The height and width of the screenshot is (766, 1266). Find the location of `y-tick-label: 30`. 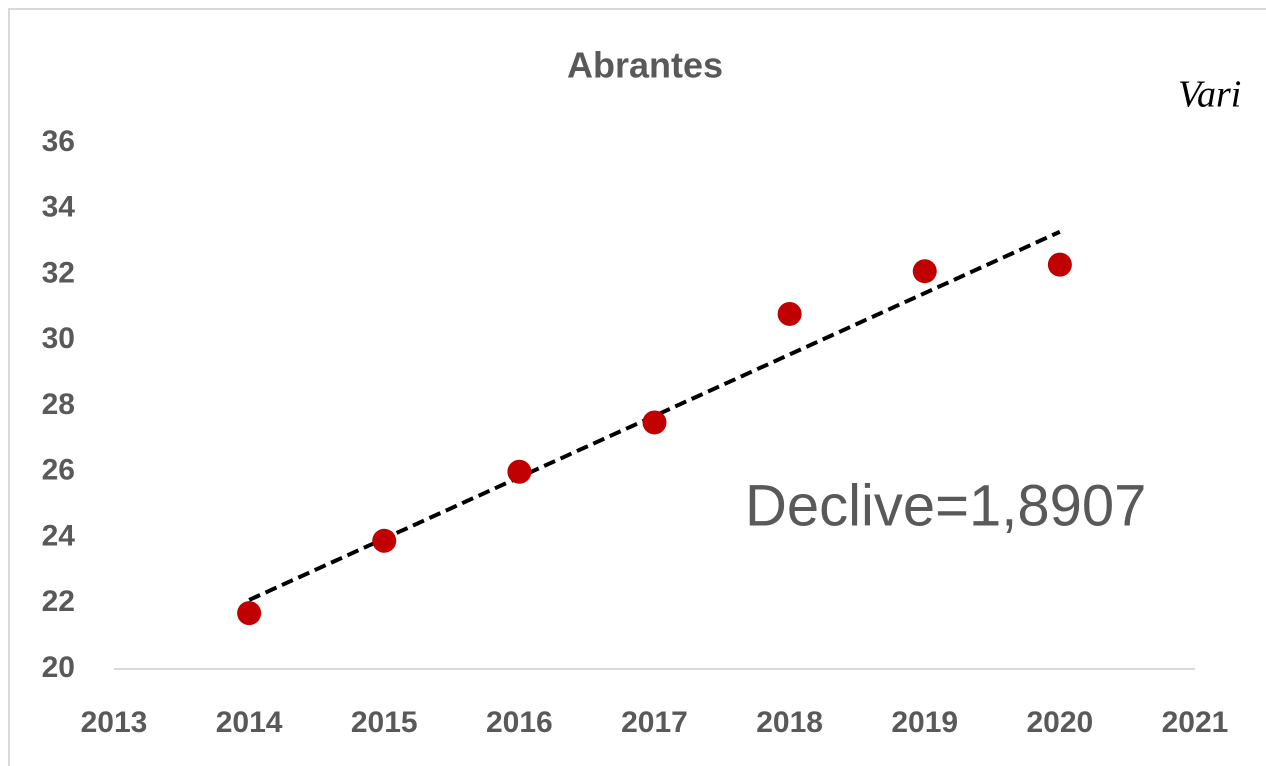

y-tick-label: 30 is located at coordinates (58, 338).